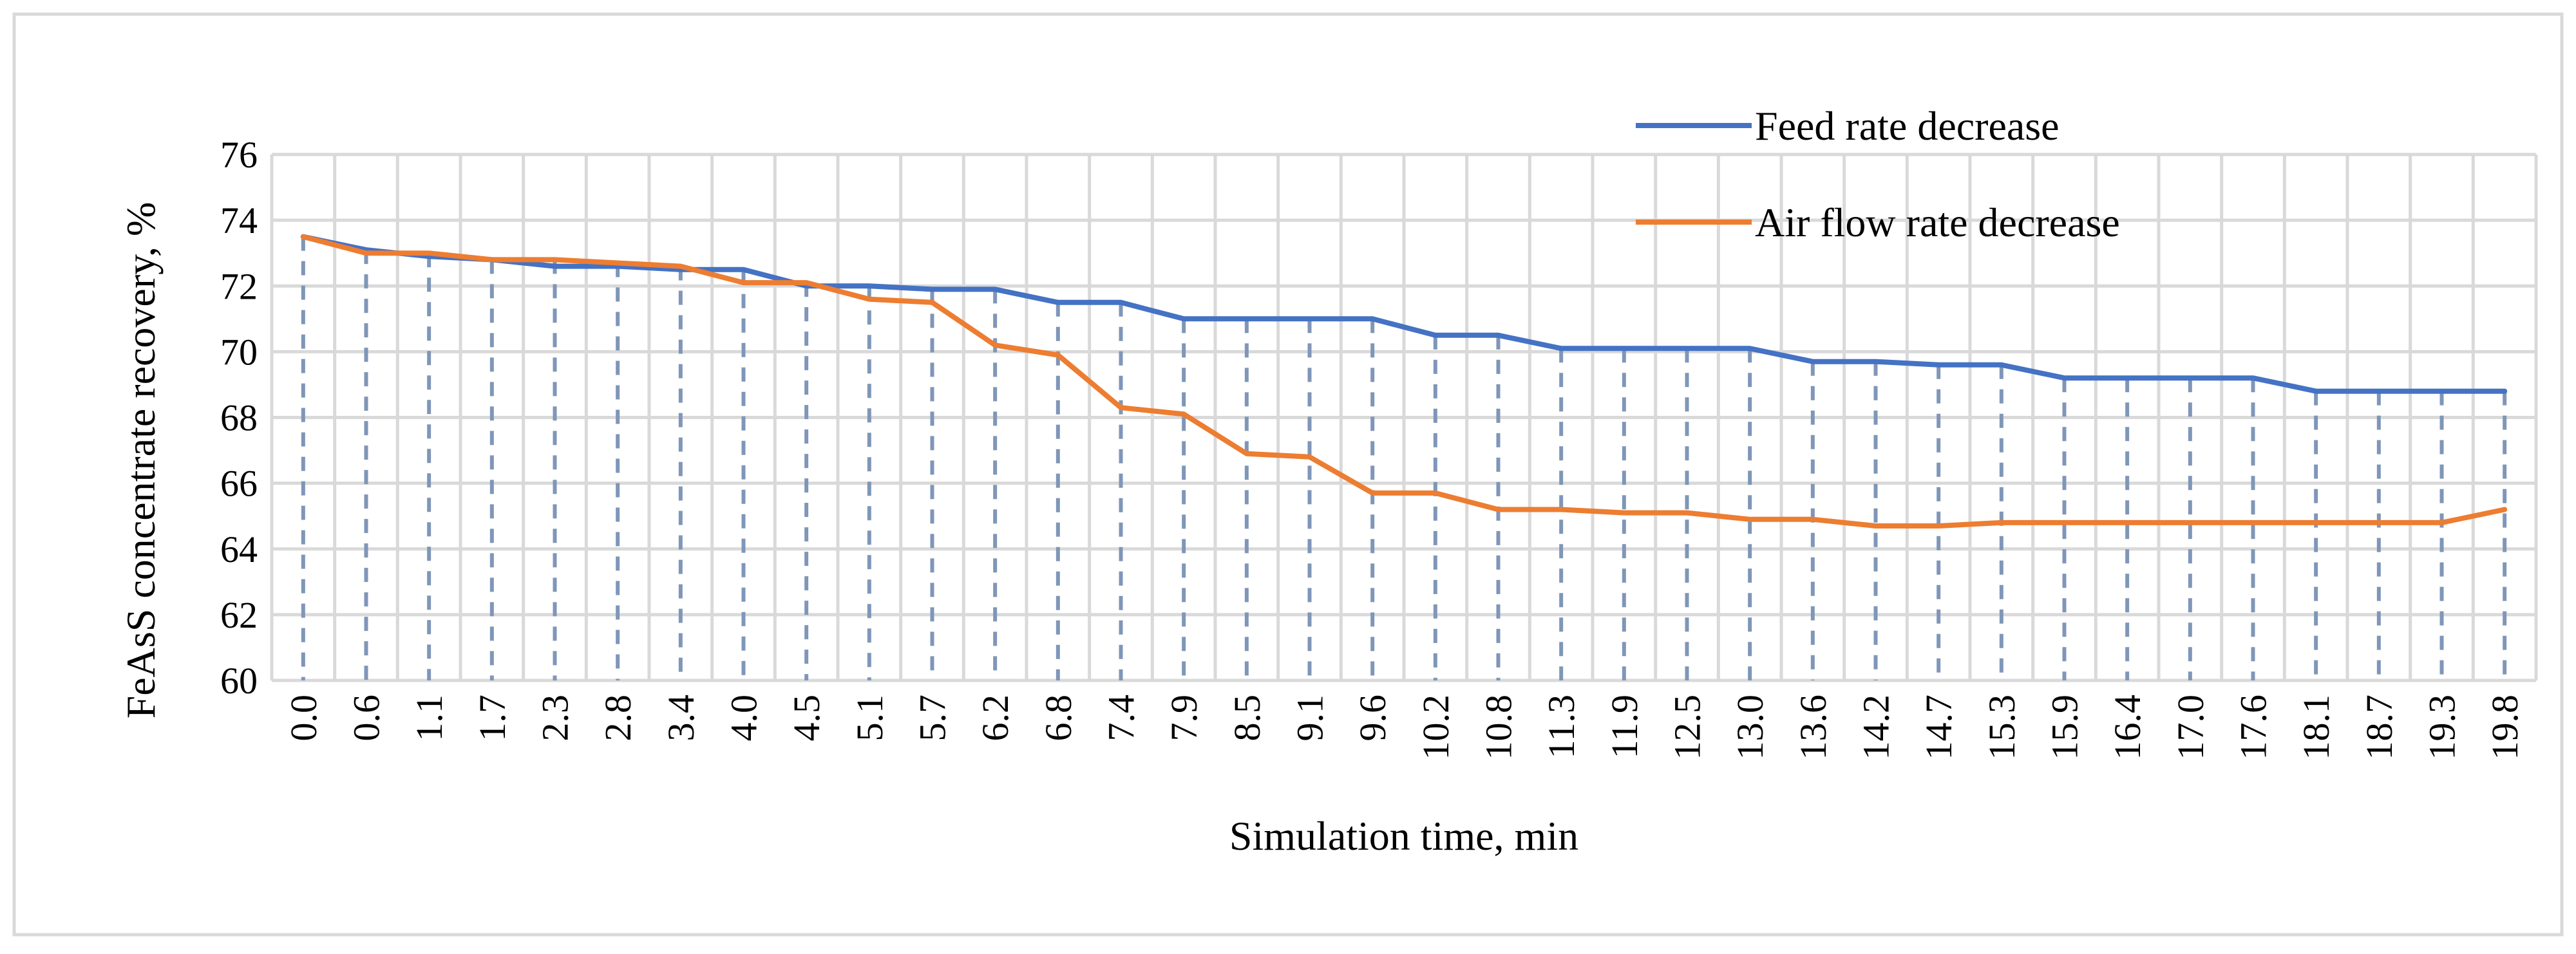 The width and height of the screenshot is (2576, 954). What do you see at coordinates (1907, 126) in the screenshot?
I see `legend-label-1: Feed rate decrease` at bounding box center [1907, 126].